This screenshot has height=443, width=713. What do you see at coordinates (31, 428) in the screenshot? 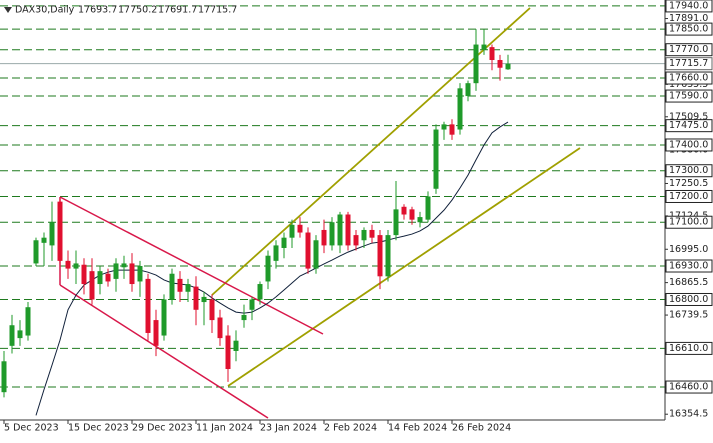
I see `x-tick-label: 5 Dec 2023` at bounding box center [31, 428].